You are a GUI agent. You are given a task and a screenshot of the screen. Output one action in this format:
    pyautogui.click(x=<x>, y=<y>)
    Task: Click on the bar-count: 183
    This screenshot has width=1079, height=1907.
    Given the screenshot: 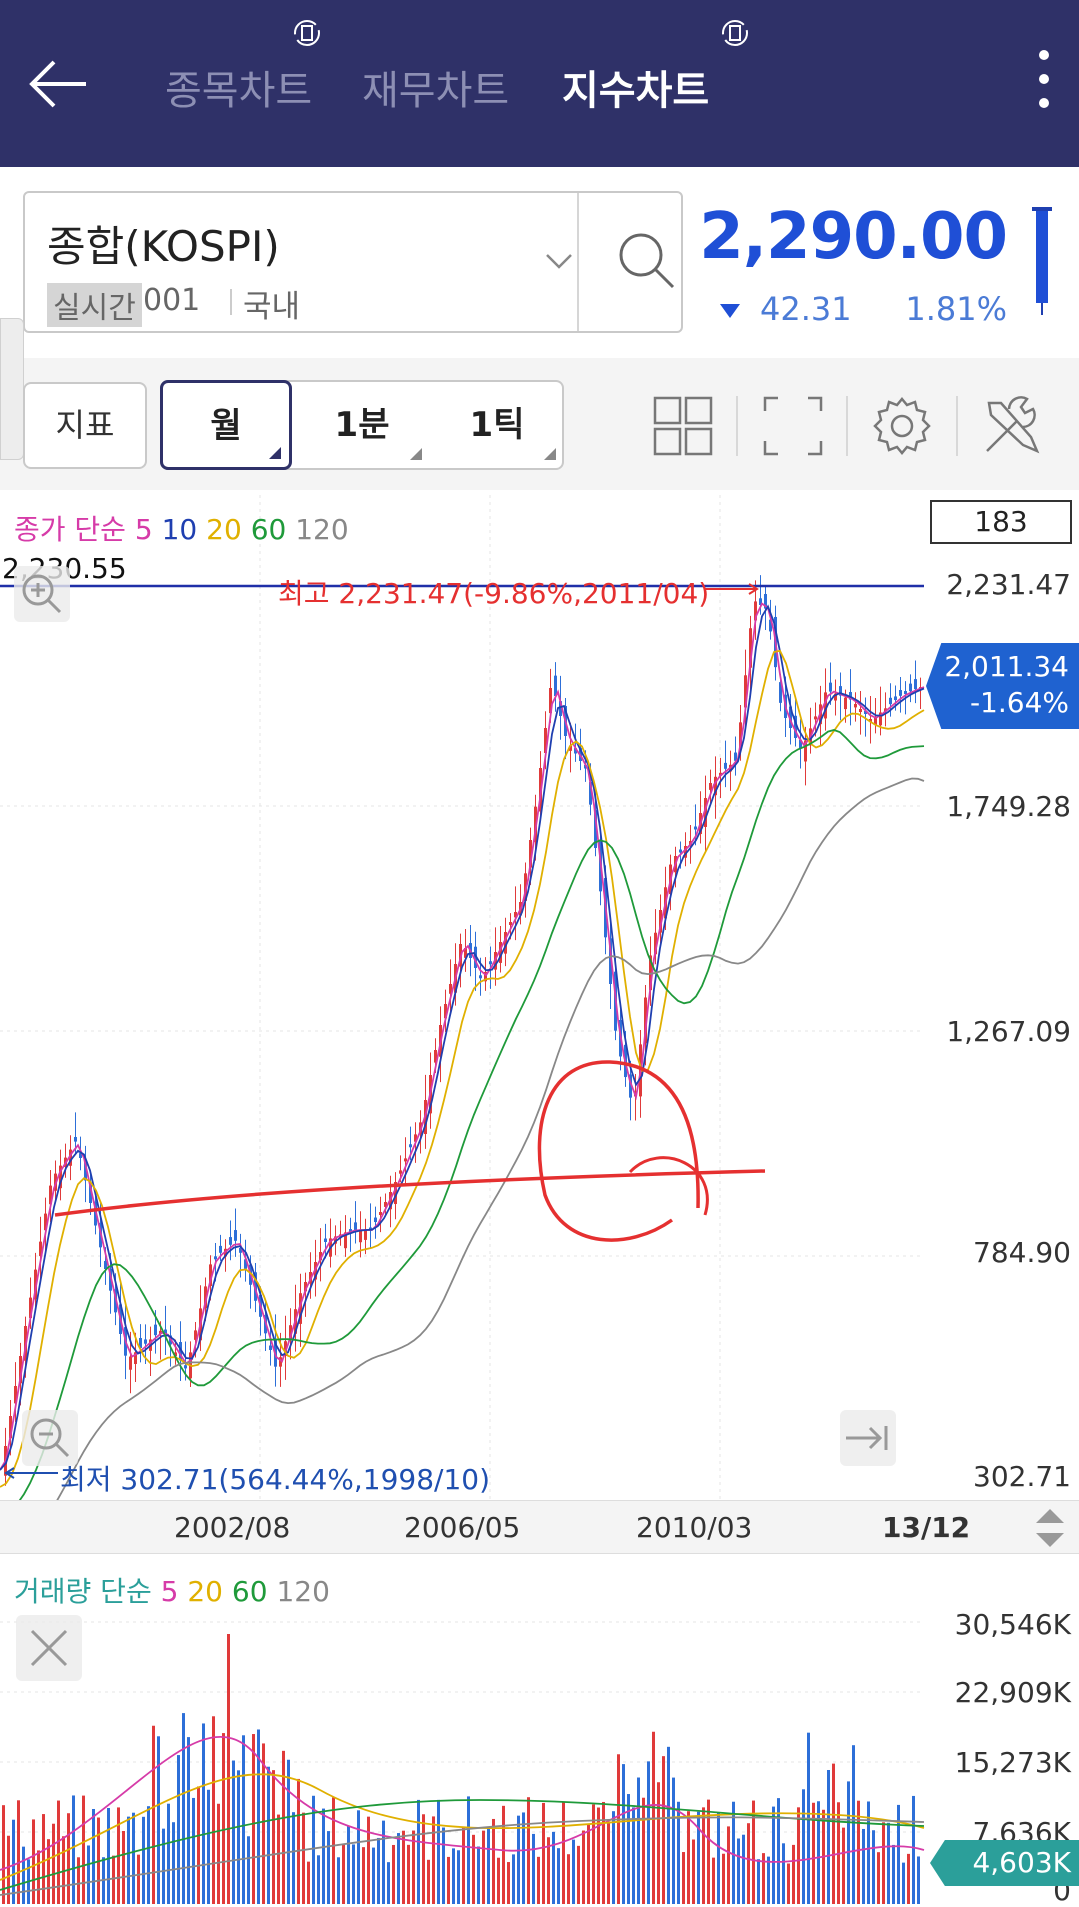 What is the action you would take?
    pyautogui.click(x=1001, y=522)
    